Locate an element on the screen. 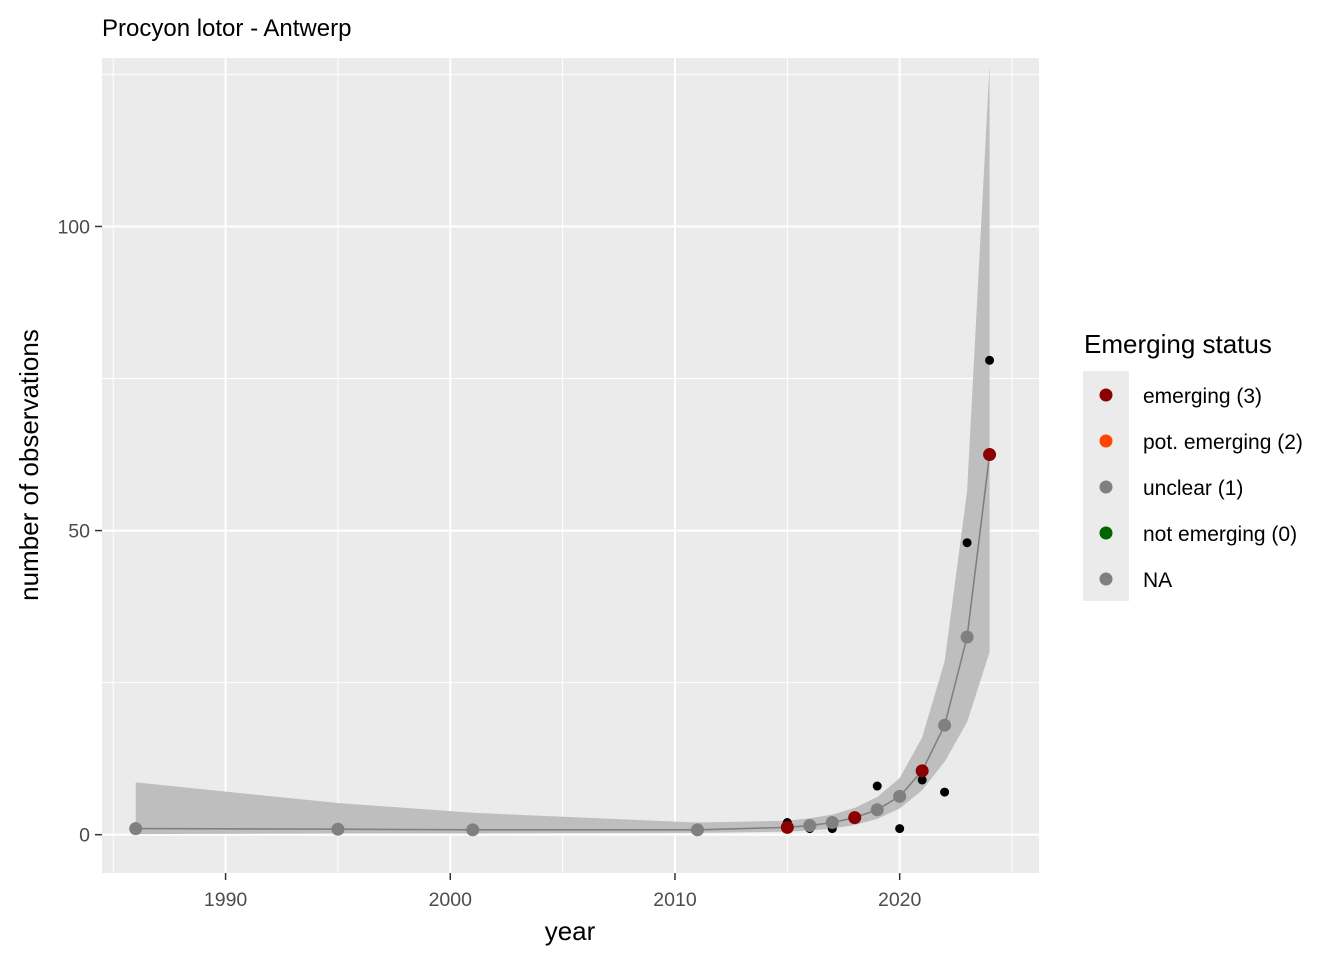 Image resolution: width=1344 pixels, height=960 pixels. x-tick-label: 1990 is located at coordinates (226, 900).